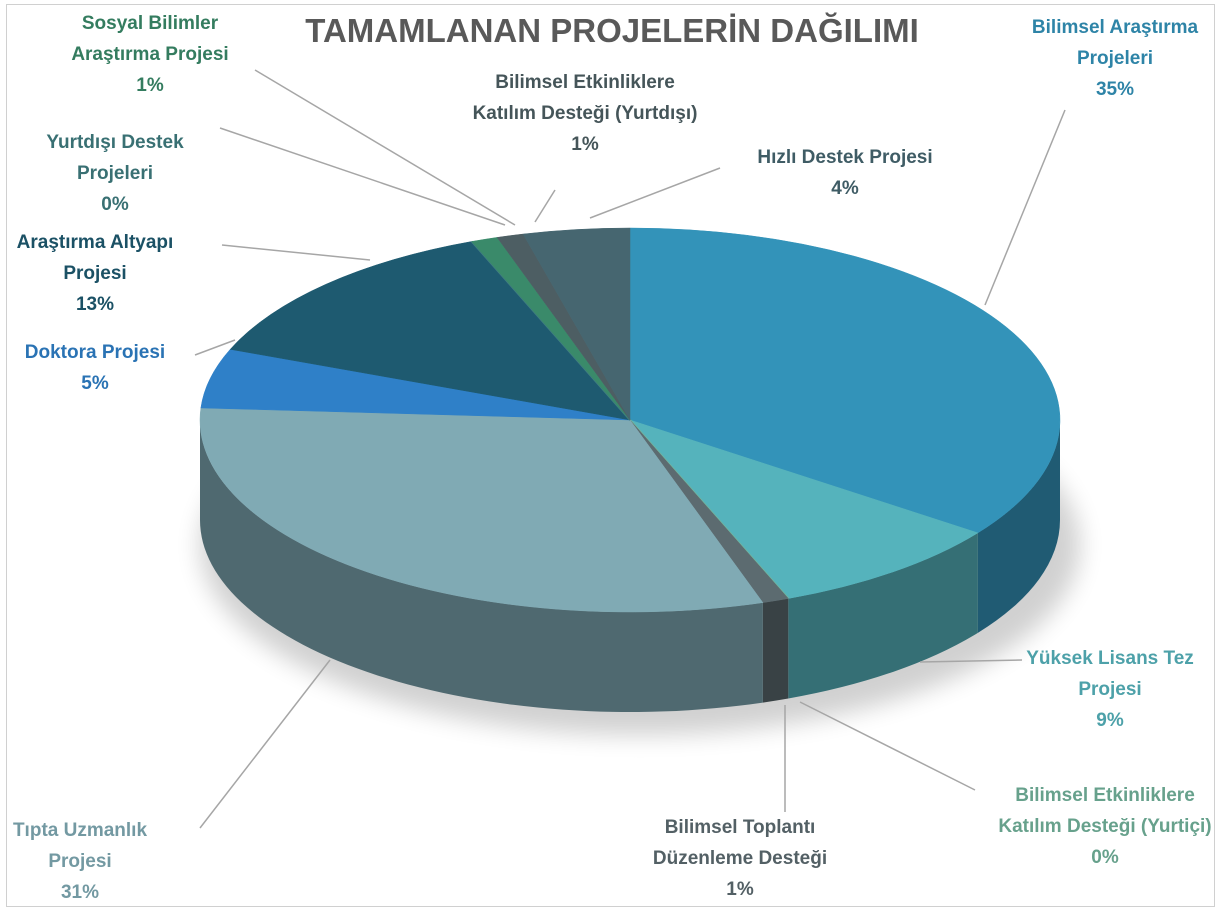 The width and height of the screenshot is (1223, 913). Describe the element at coordinates (1115, 89) in the screenshot. I see `value-label: 35%` at that location.